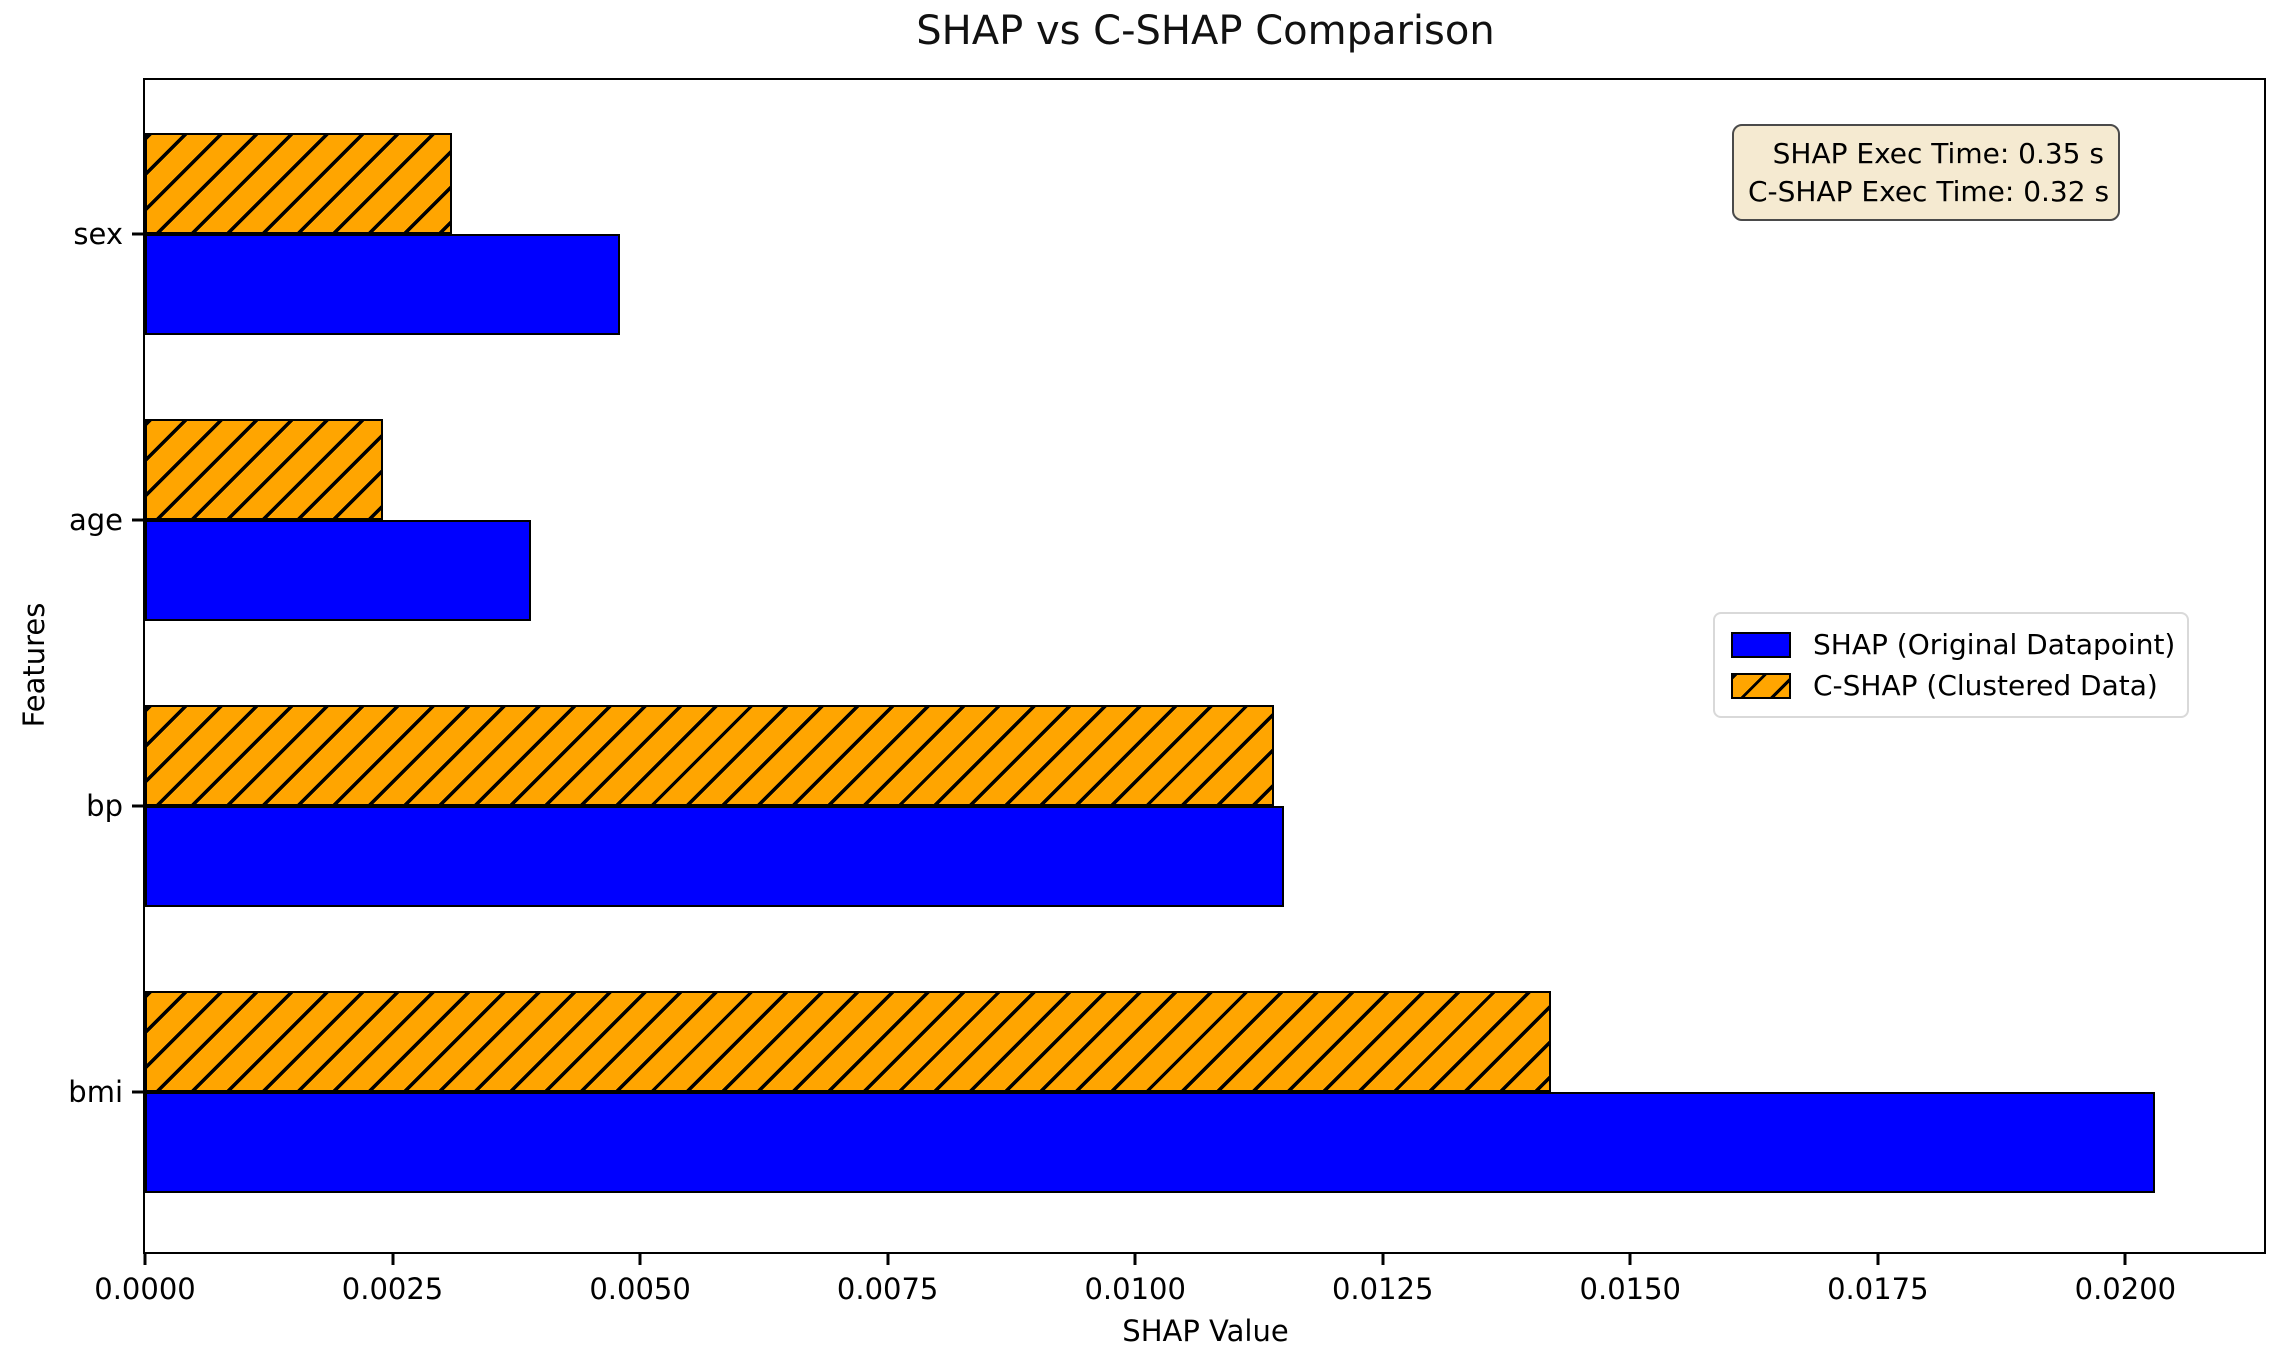 Image resolution: width=2285 pixels, height=1360 pixels. I want to click on bar-cshap-bmi, so click(848, 1041).